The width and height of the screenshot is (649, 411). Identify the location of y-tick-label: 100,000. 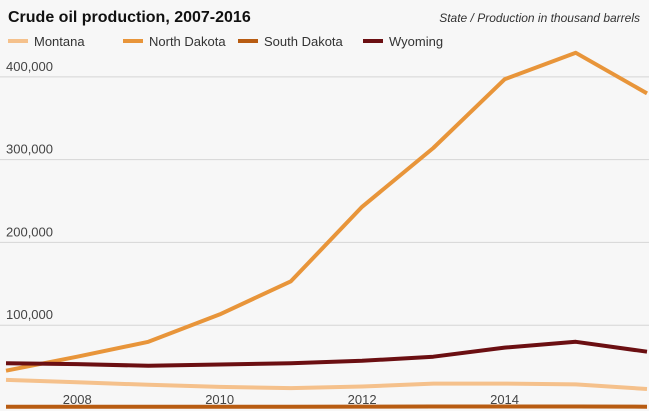
(29, 314).